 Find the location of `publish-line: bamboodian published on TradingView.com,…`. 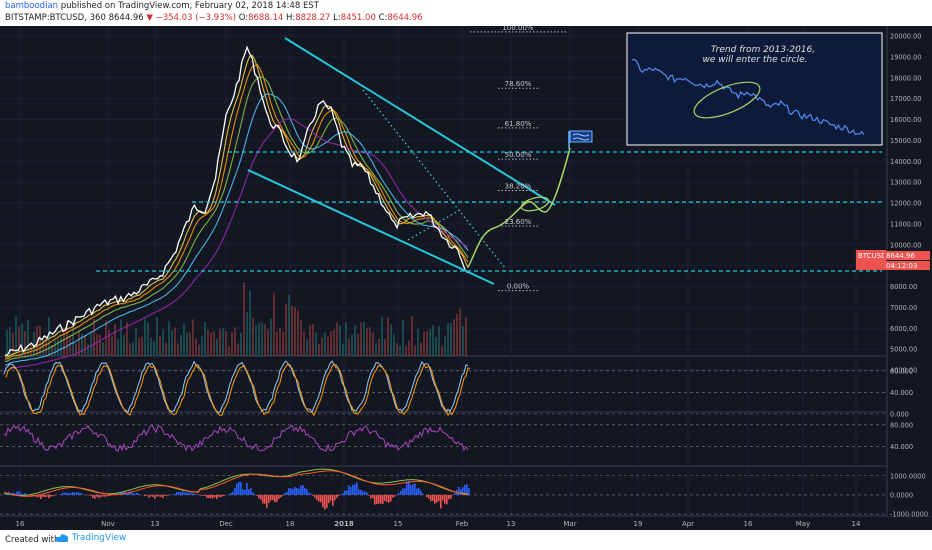

publish-line: bamboodian published on TradingView.com,… is located at coordinates (162, 6).